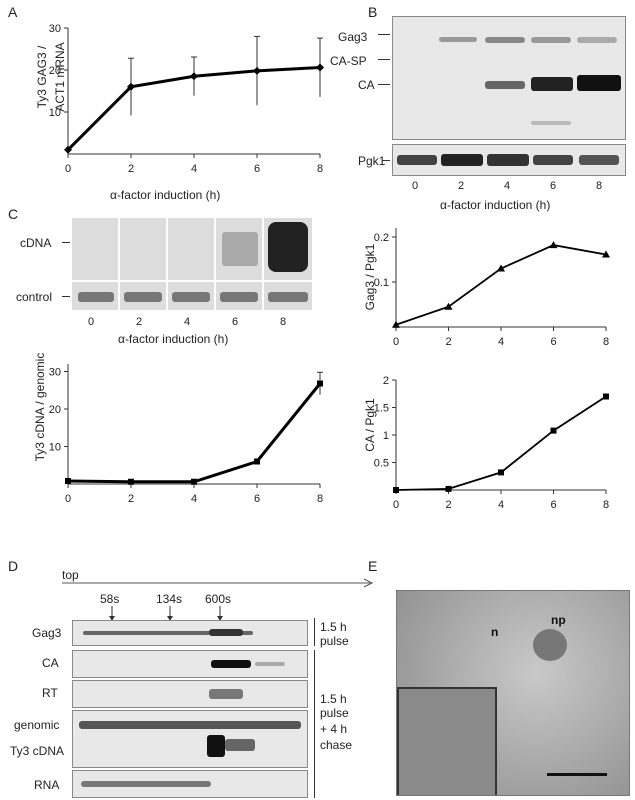 The image size is (635, 800). I want to click on pulse-label-2: pulse, so click(334, 641).